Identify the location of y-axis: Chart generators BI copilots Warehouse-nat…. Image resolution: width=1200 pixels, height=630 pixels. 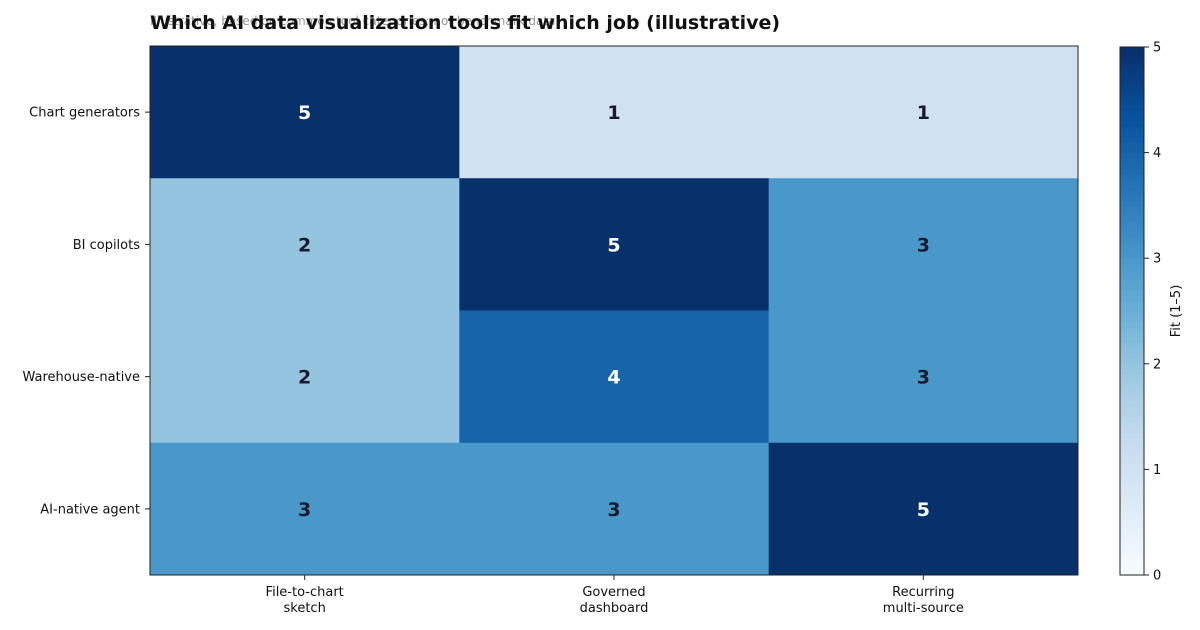
(86, 311).